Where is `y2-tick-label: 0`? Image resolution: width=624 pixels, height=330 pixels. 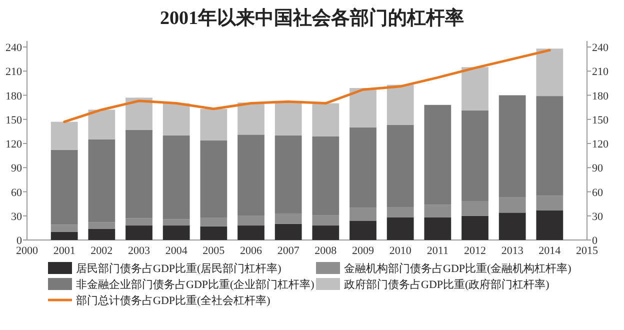 y2-tick-label: 0 is located at coordinates (595, 241).